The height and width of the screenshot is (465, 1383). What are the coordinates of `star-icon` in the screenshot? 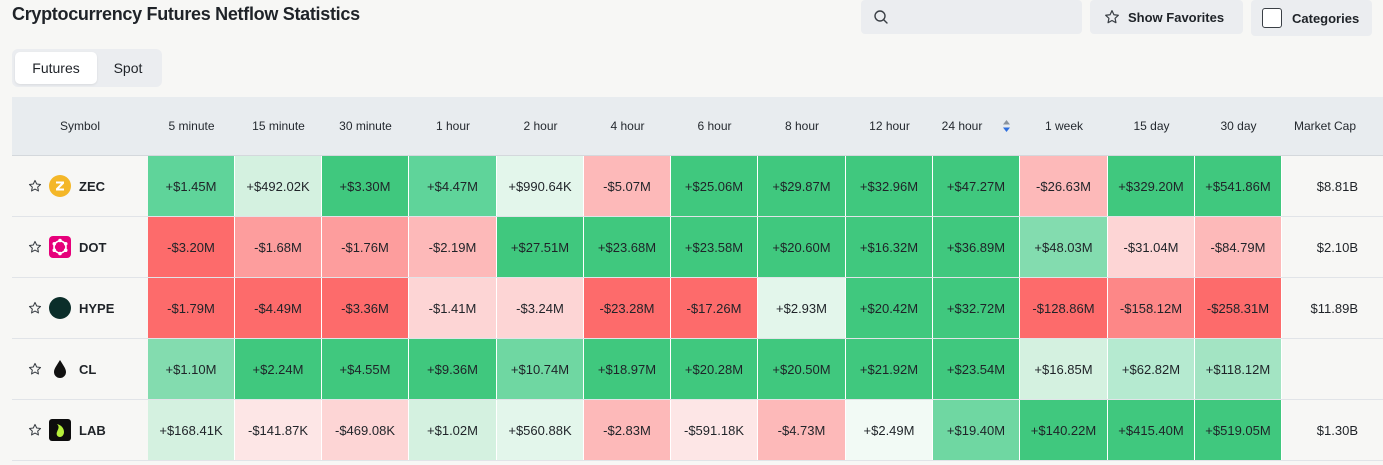 It's located at (1112, 17).